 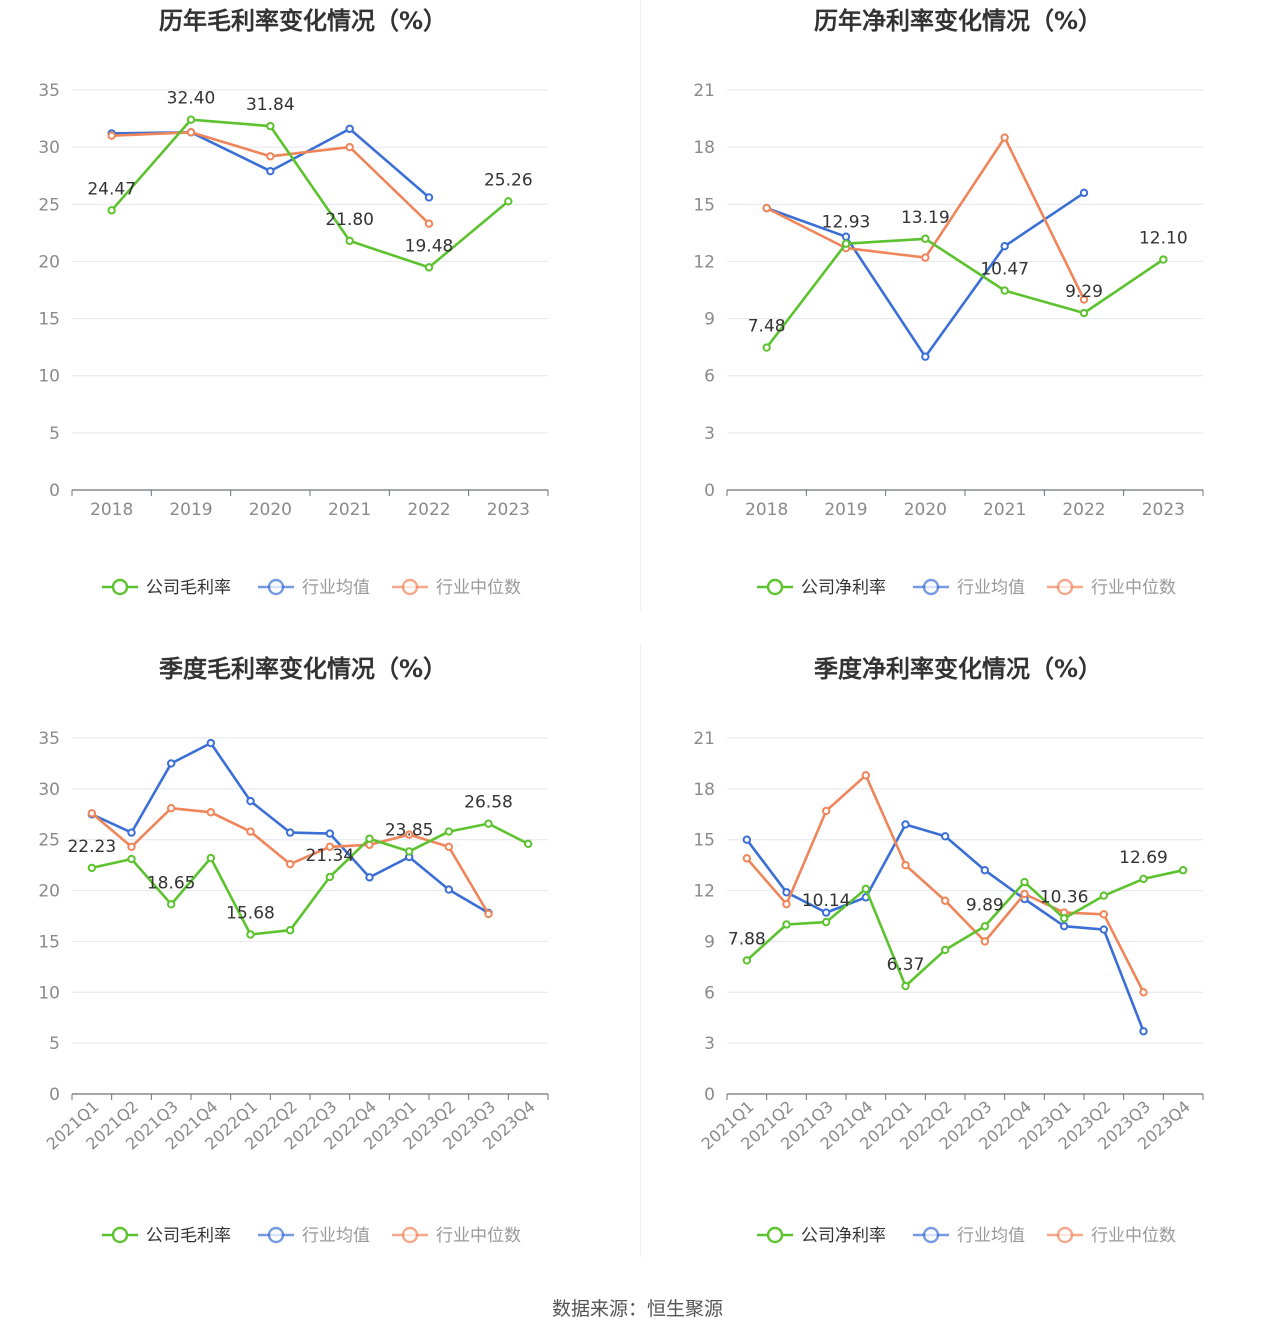 I want to click on y-tick-label: 3, so click(x=709, y=1044).